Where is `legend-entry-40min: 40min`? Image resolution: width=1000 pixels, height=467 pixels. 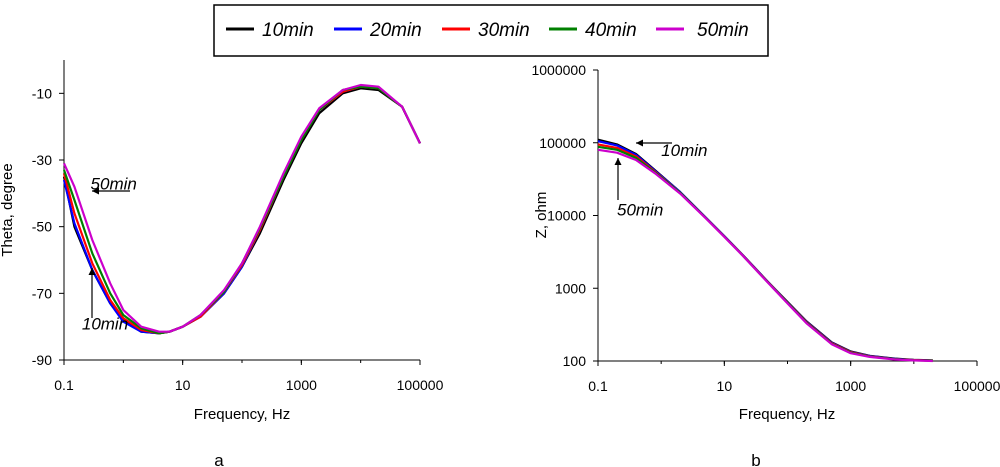 legend-entry-40min: 40min is located at coordinates (593, 30).